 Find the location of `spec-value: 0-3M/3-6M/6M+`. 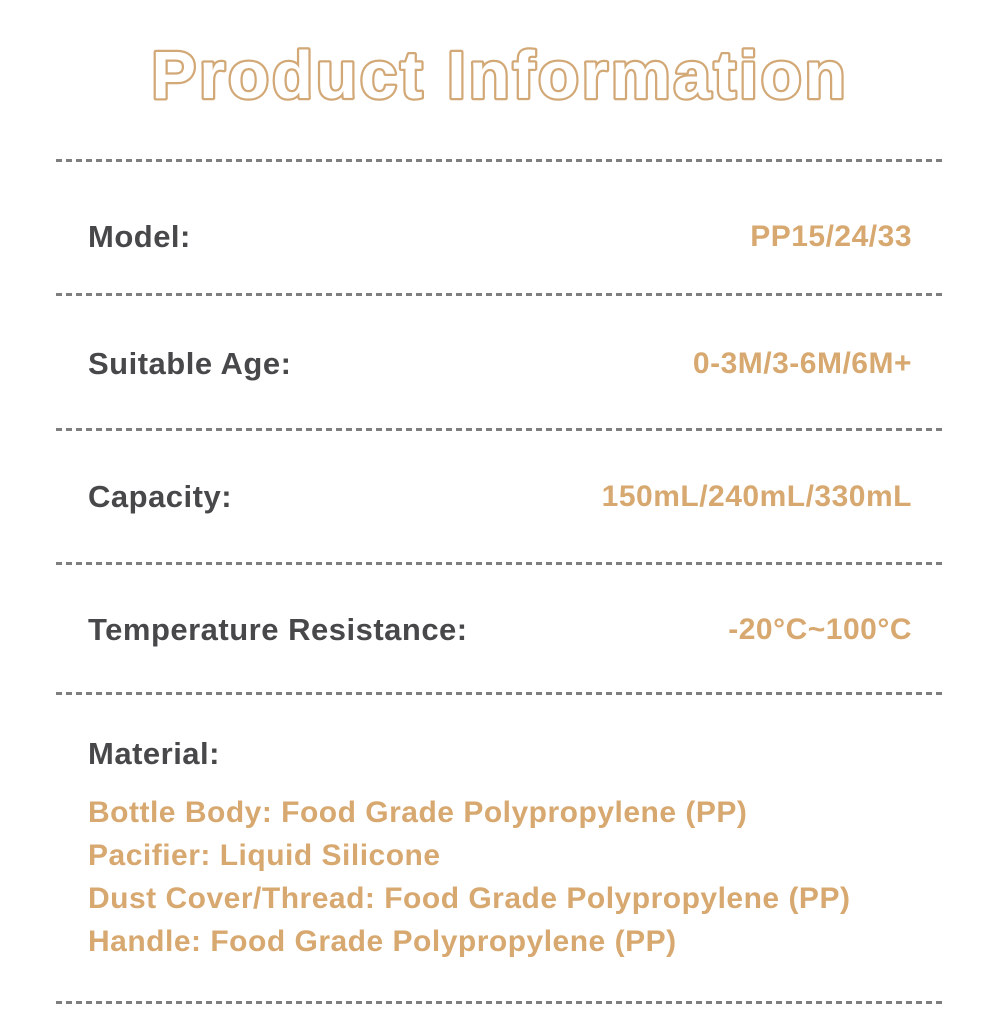

spec-value: 0-3M/3-6M/6M+ is located at coordinates (802, 363).